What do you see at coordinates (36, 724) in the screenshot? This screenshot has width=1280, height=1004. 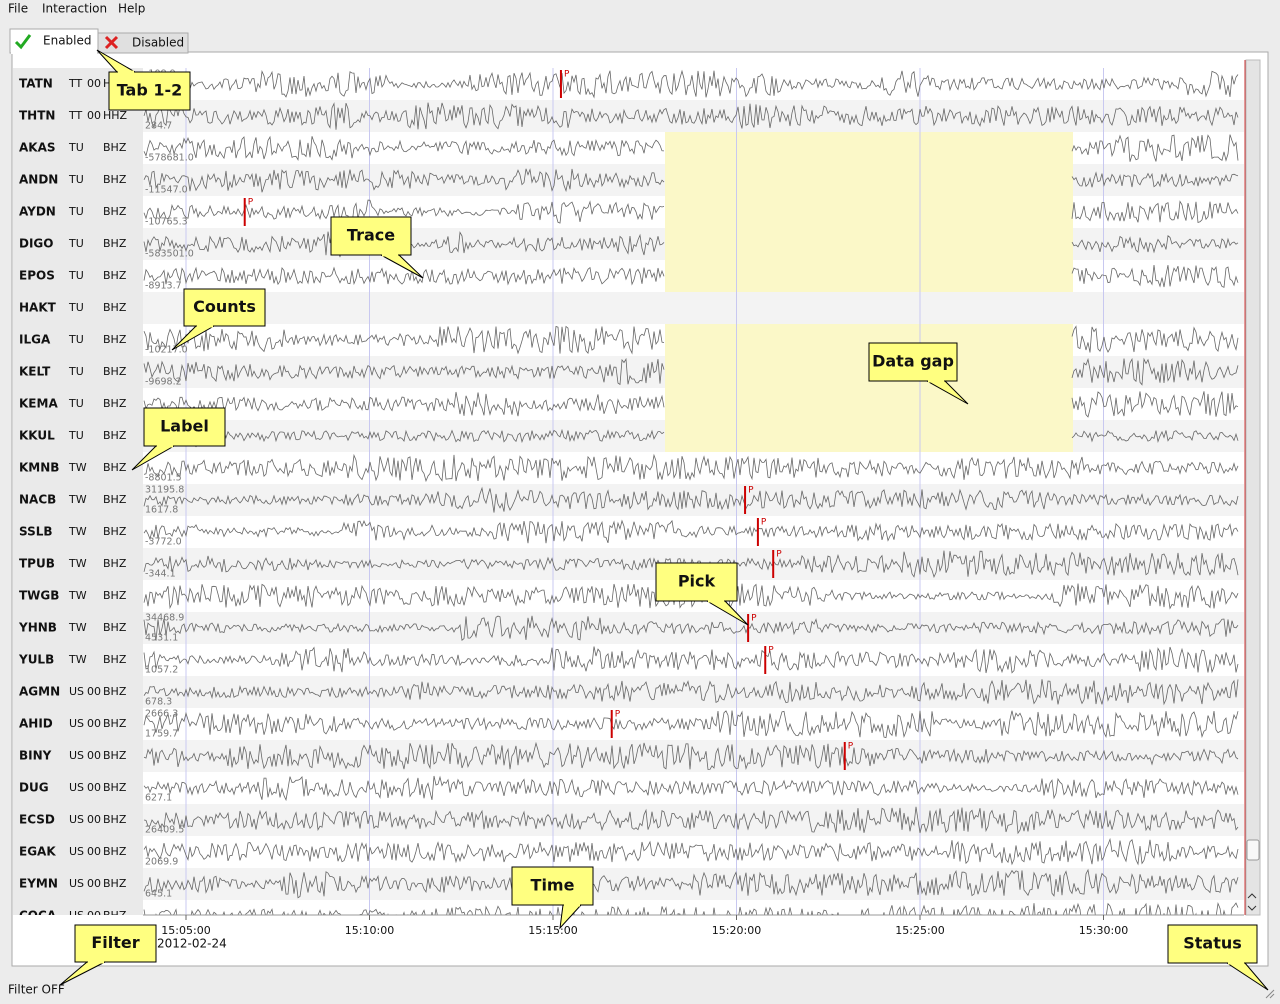 I see `station: AHID` at bounding box center [36, 724].